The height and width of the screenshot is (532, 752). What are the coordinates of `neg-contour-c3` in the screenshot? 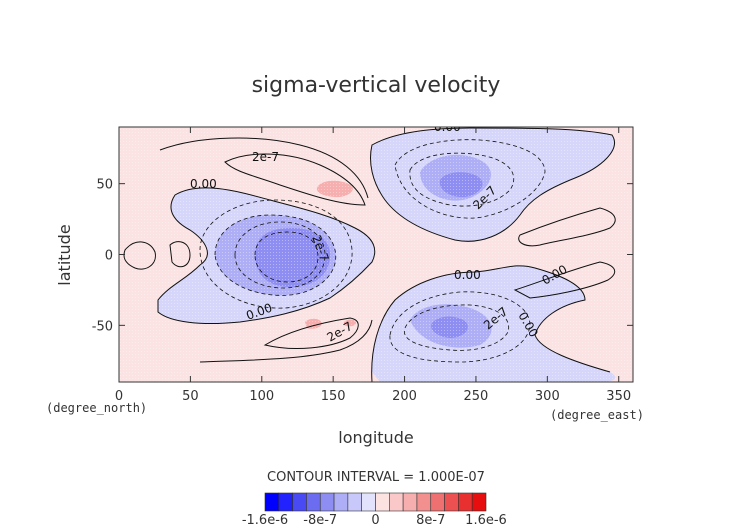 It's located at (280, 255).